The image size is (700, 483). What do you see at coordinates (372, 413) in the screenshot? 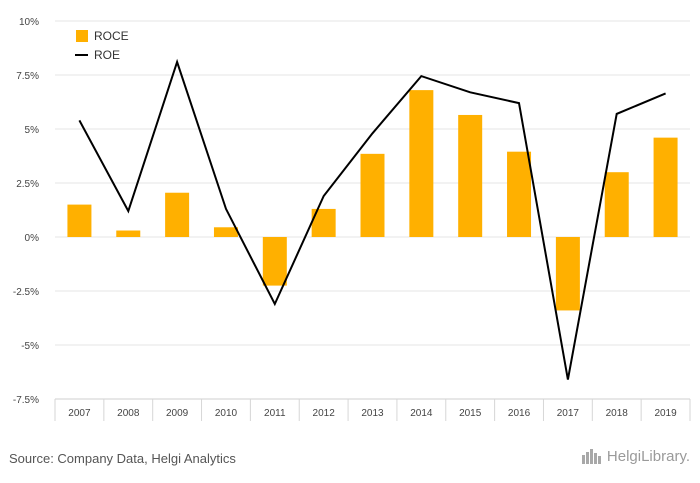
I see `x-tick-label: 2013` at bounding box center [372, 413].